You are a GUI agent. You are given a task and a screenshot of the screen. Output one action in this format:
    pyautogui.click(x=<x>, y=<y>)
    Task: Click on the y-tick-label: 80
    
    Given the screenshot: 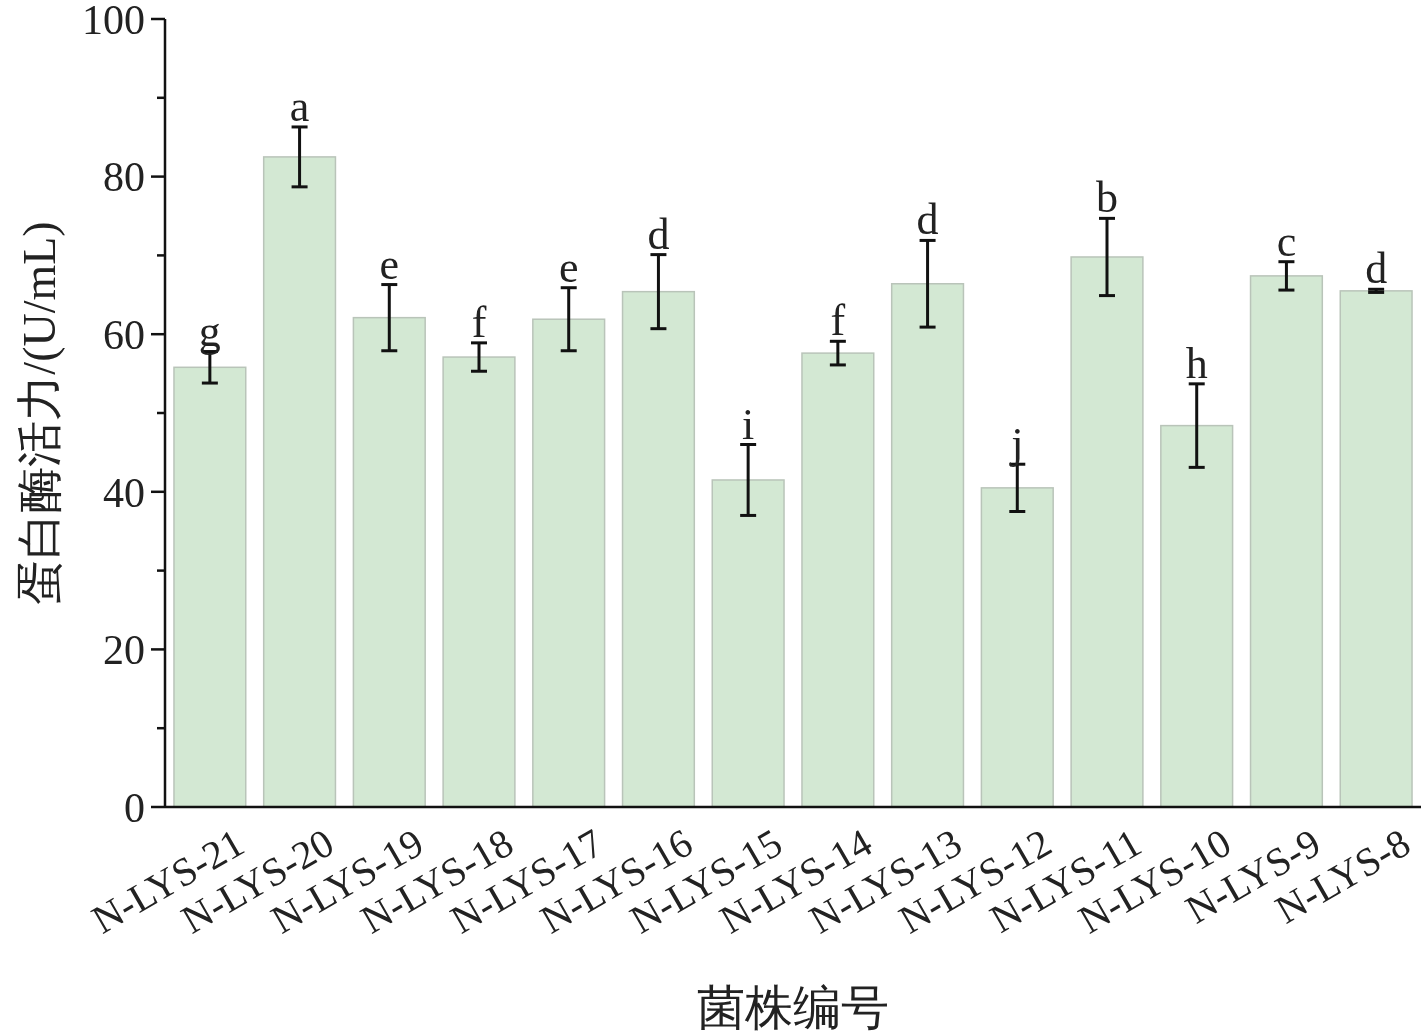 What is the action you would take?
    pyautogui.click(x=124, y=177)
    